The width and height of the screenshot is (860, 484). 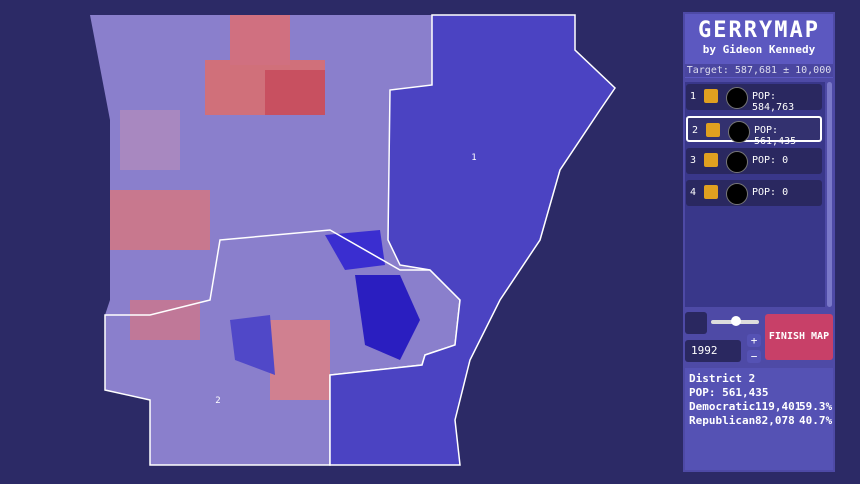 I want to click on info-cell: 40.7%, so click(x=816, y=420).